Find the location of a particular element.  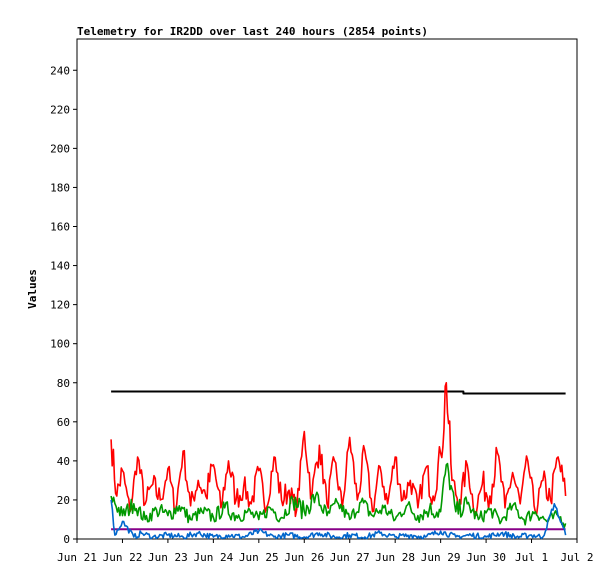

y-tick-label: 160 is located at coordinates (60, 227).